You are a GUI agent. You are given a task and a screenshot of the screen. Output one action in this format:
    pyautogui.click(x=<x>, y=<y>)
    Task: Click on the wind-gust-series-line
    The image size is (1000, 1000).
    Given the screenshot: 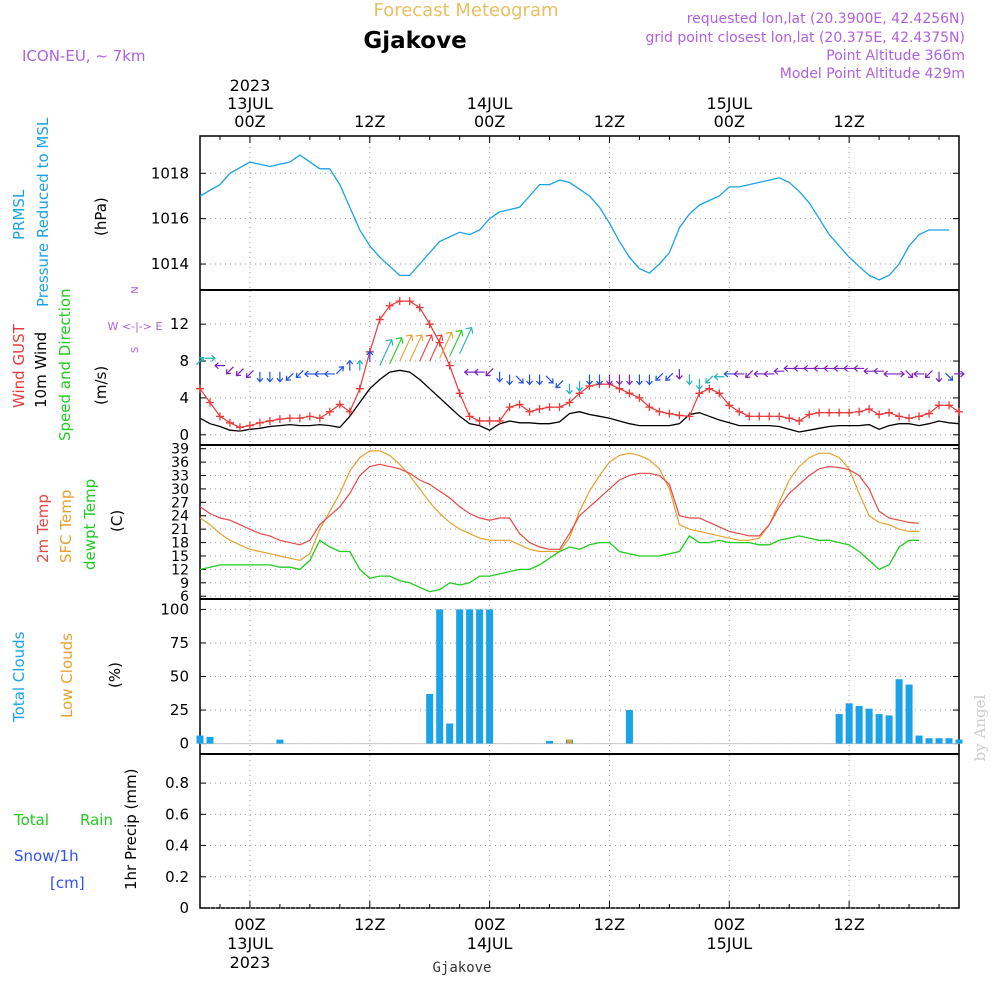 What is the action you would take?
    pyautogui.click(x=579, y=364)
    